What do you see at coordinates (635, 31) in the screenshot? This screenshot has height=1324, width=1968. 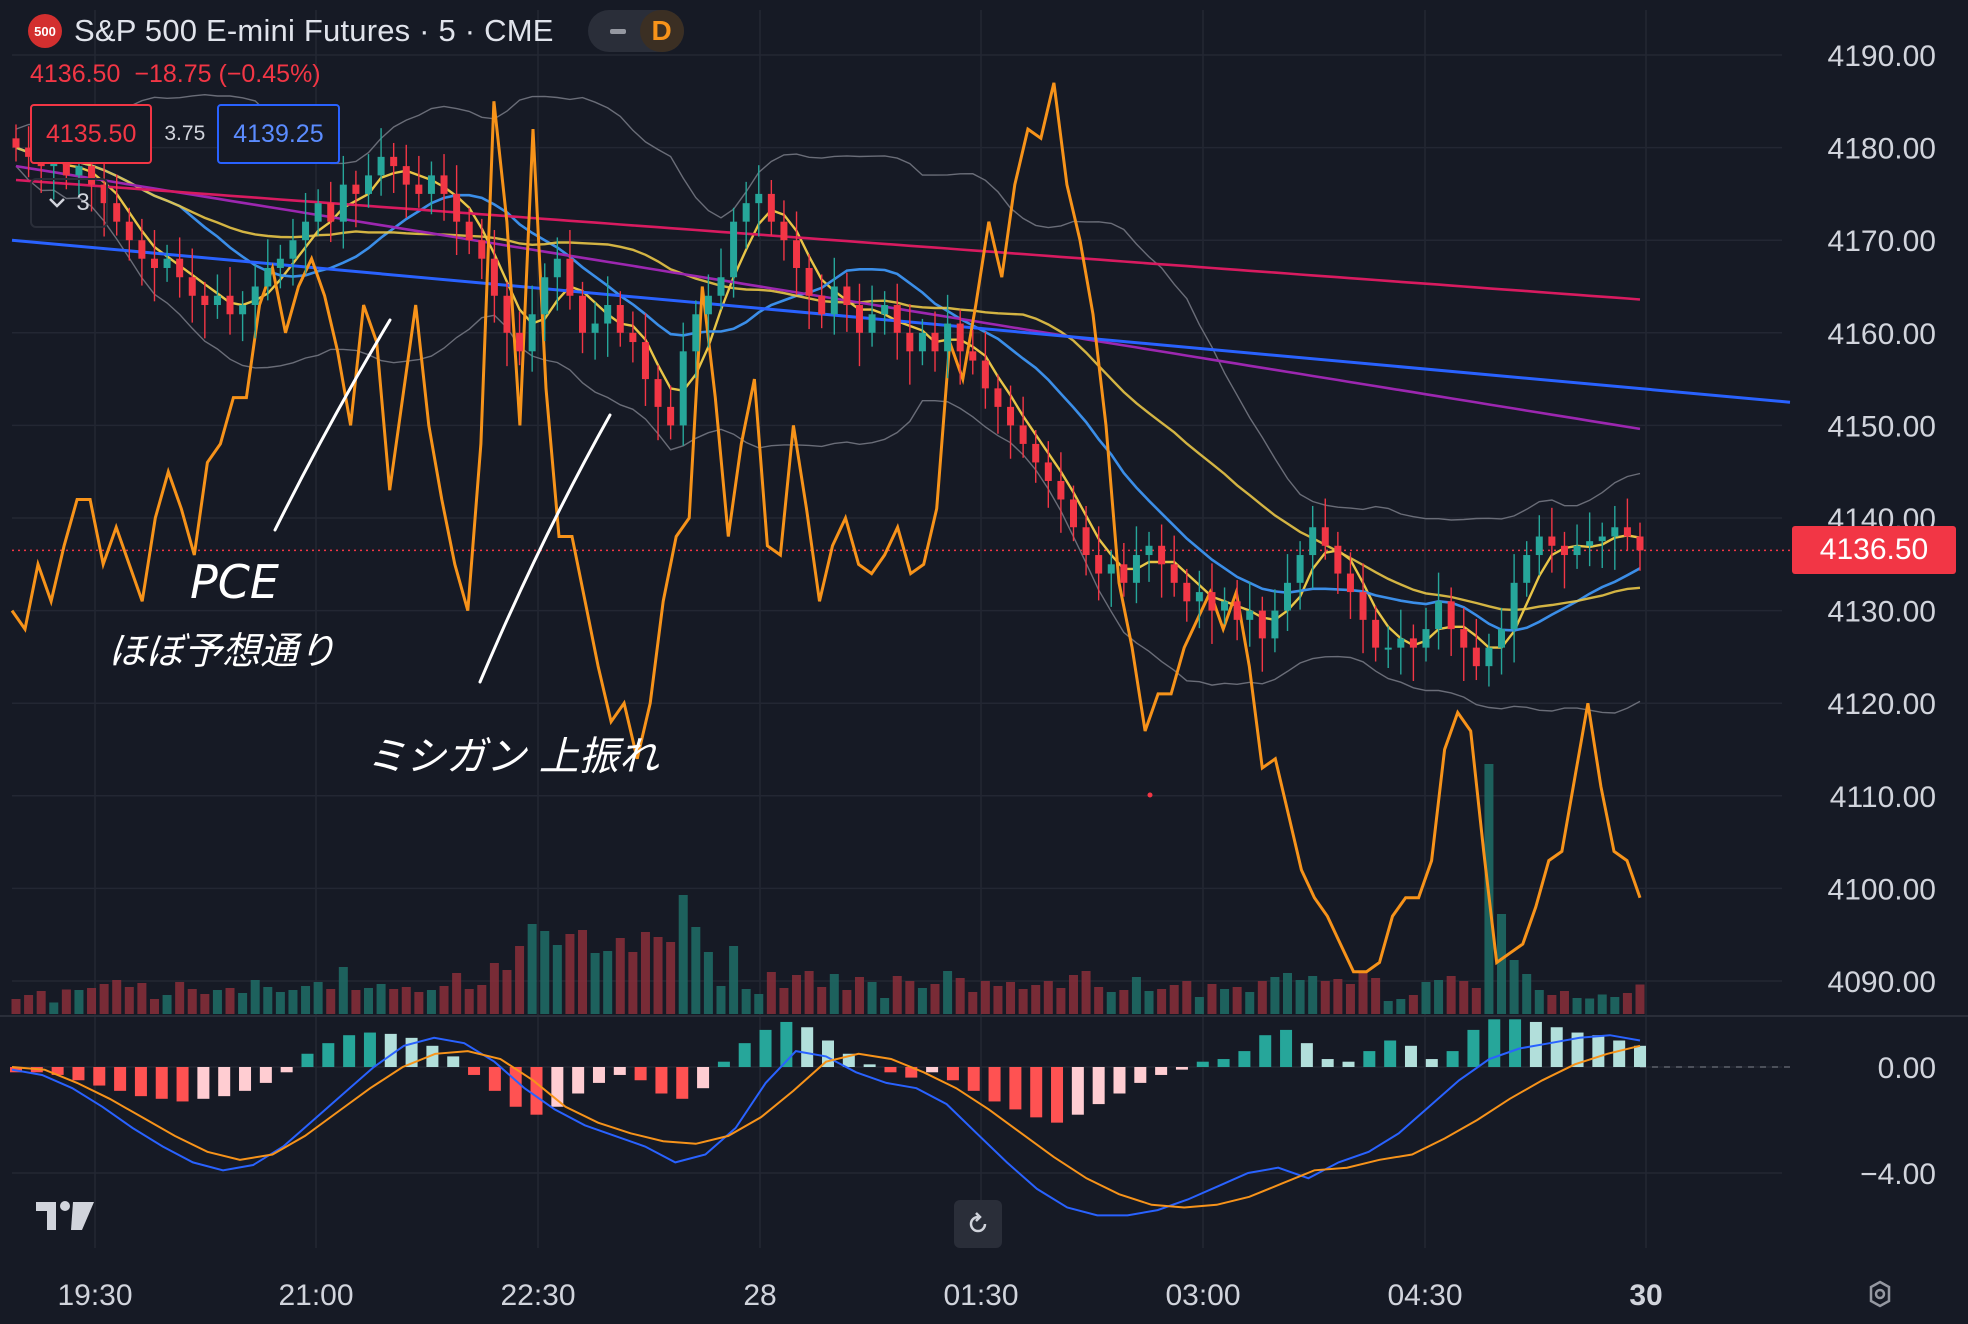 I see `session-toggle: D` at bounding box center [635, 31].